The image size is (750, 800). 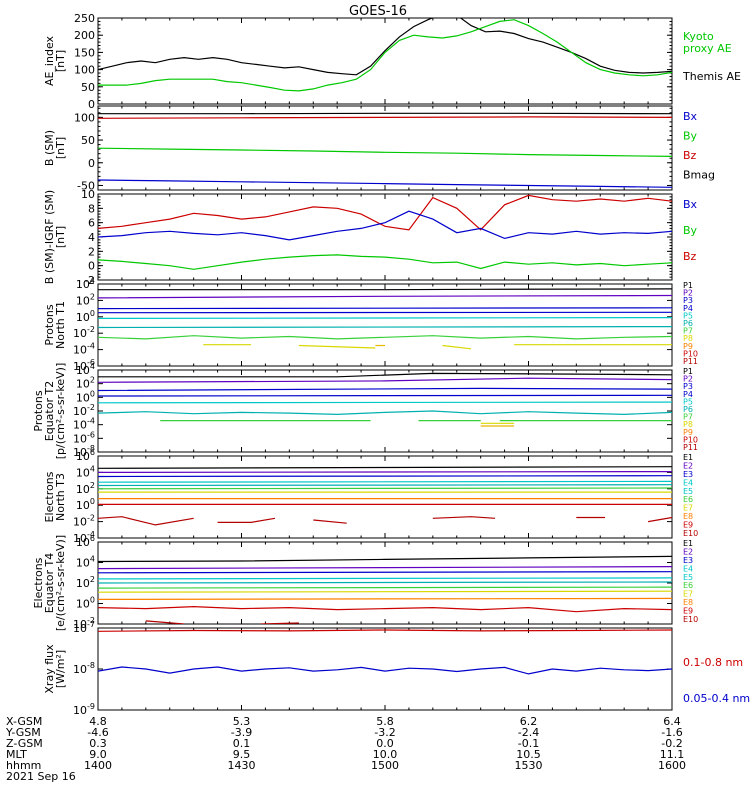 I want to click on y-axis-label: AE_index, so click(x=49, y=60).